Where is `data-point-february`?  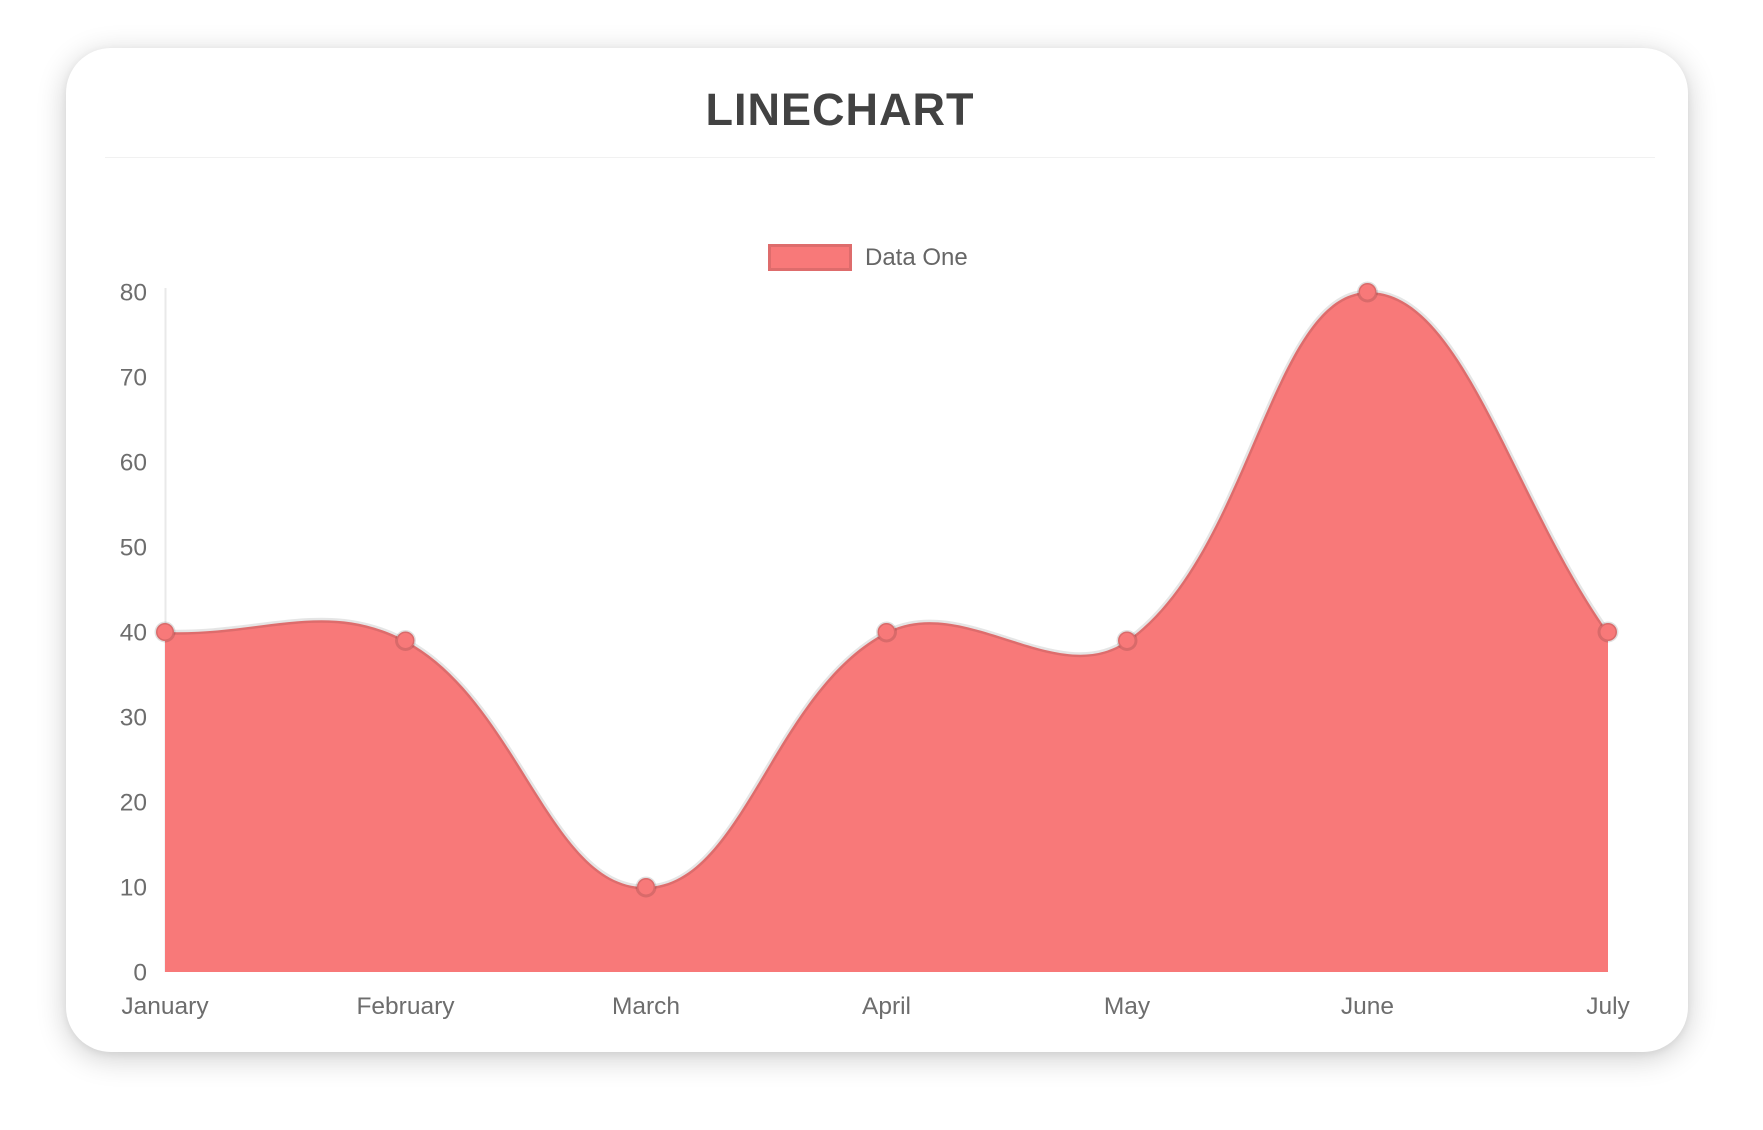 data-point-february is located at coordinates (405, 640).